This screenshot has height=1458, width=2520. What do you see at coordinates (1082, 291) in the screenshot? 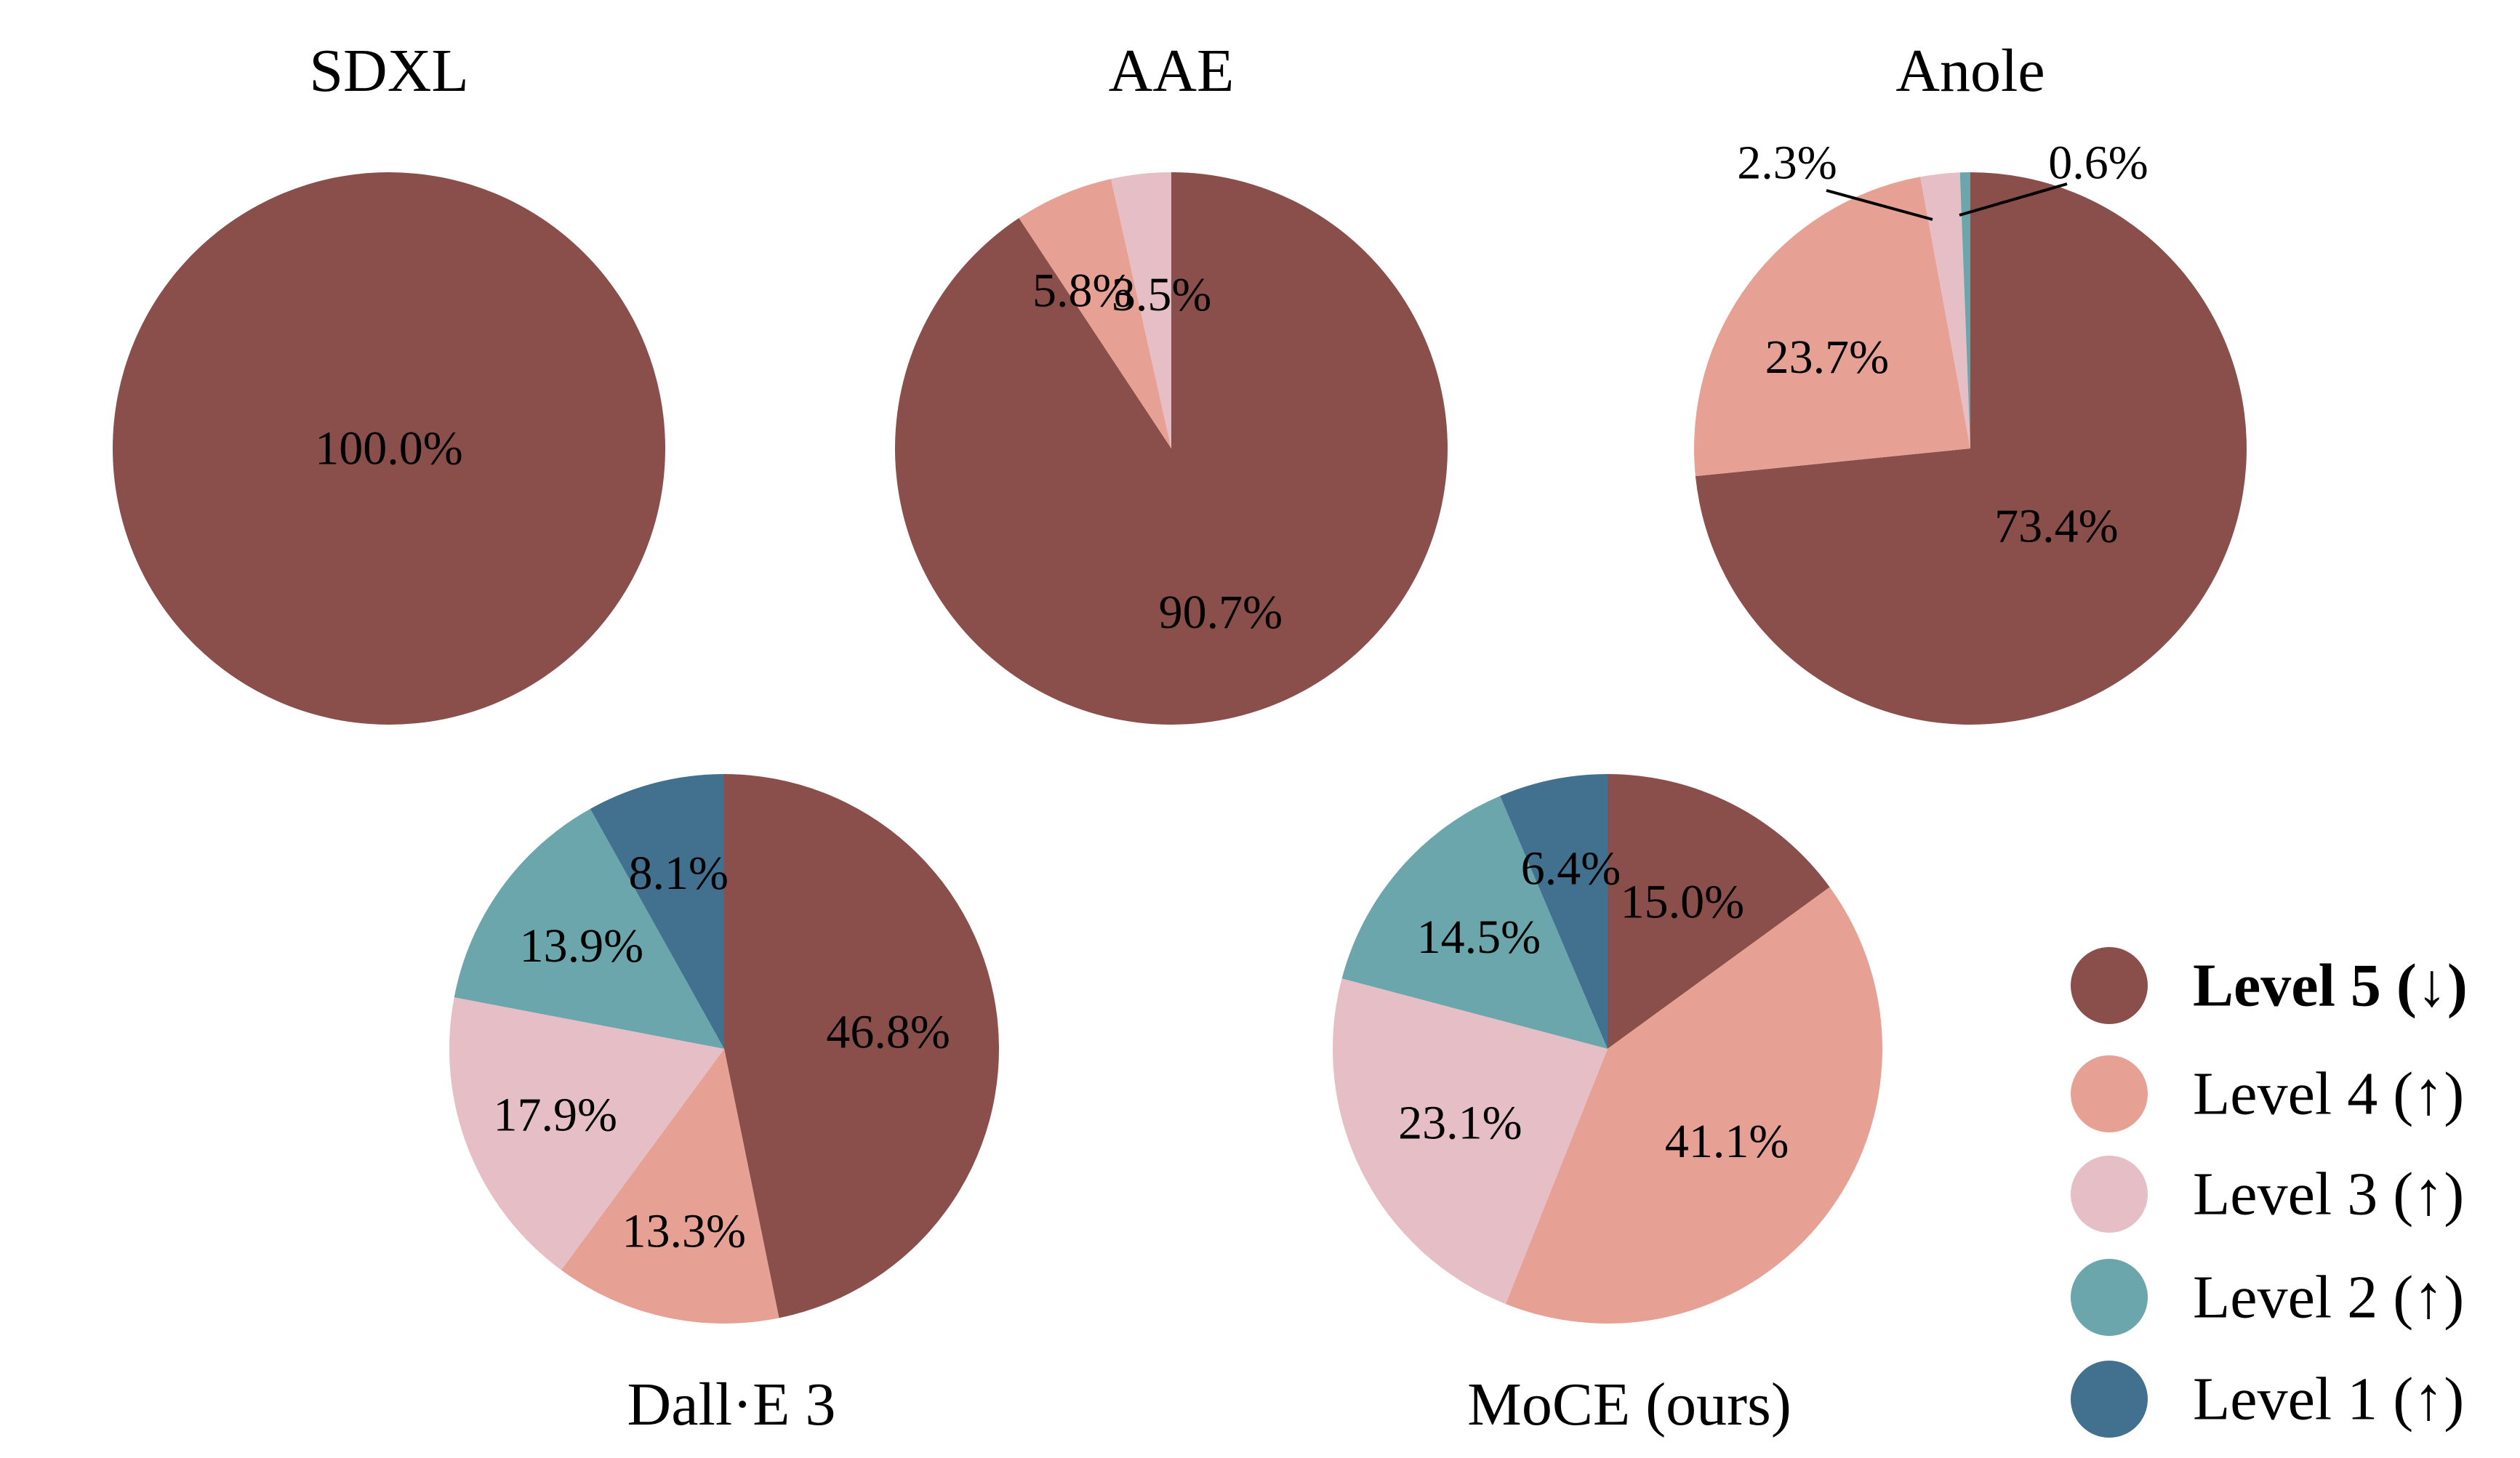
I see `slice-value-label: 5.8%` at bounding box center [1082, 291].